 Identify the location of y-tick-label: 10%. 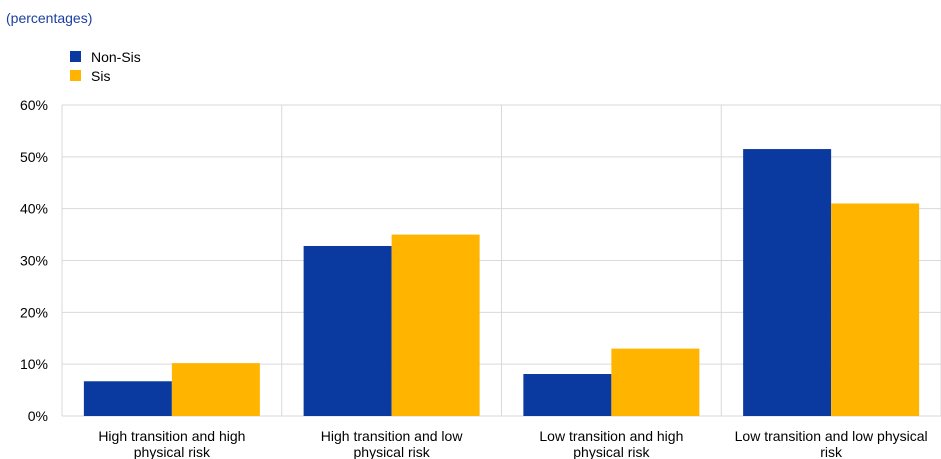
(34, 364).